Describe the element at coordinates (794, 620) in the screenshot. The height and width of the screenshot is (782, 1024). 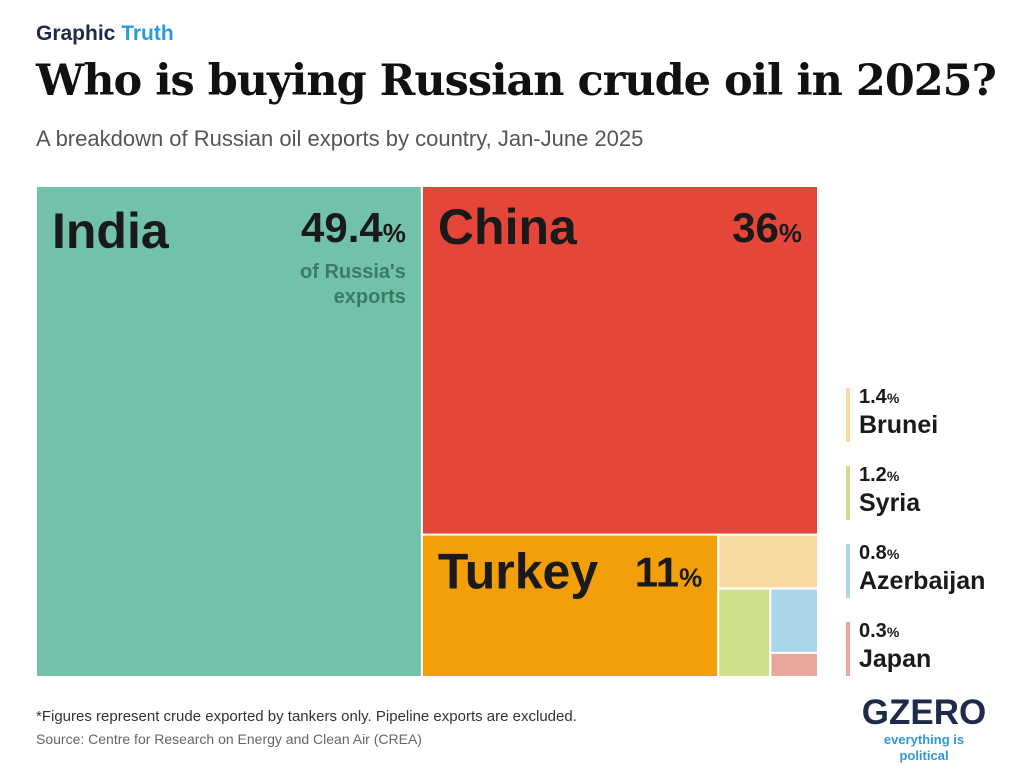
I see `treemap-cell-azerbaijan` at that location.